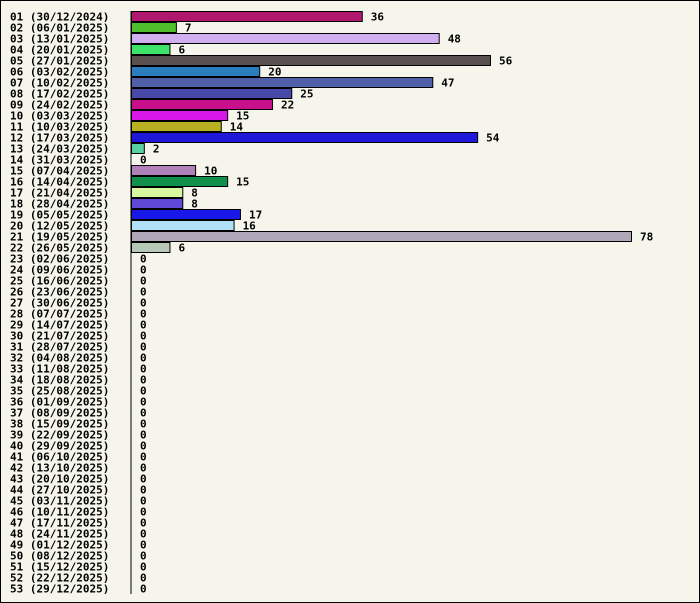  I want to click on category-label: 41 (06/10/2025), so click(59, 457).